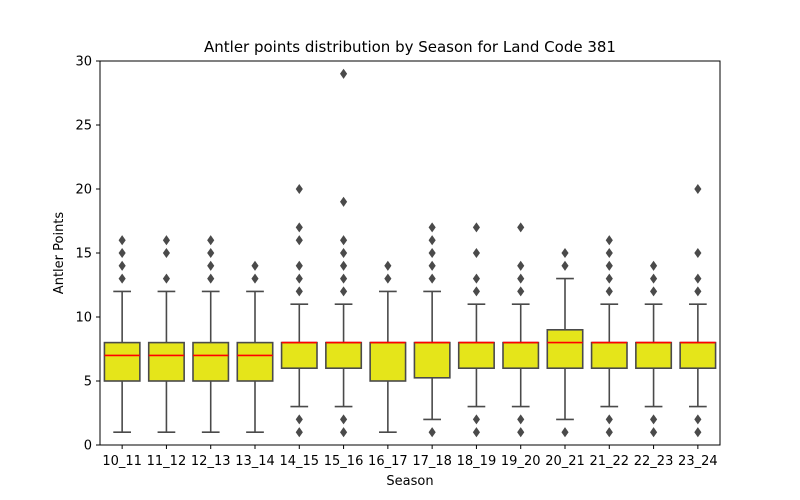  What do you see at coordinates (211, 461) in the screenshot?
I see `x-tick-label: 12_13` at bounding box center [211, 461].